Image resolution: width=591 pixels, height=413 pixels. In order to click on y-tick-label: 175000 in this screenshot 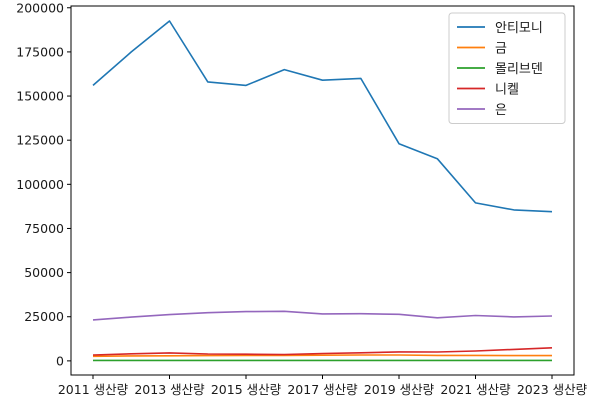, I will do `click(40, 51)`.